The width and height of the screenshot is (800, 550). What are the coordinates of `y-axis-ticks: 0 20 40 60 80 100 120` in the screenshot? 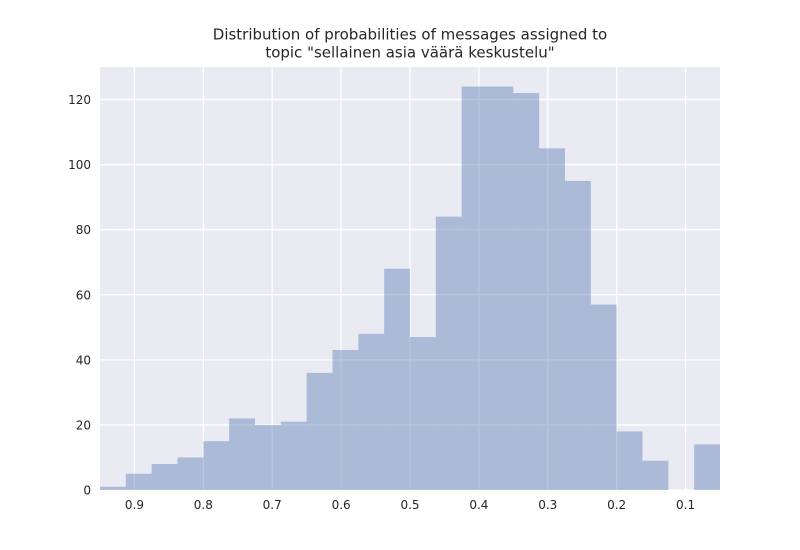 It's located at (79, 295).